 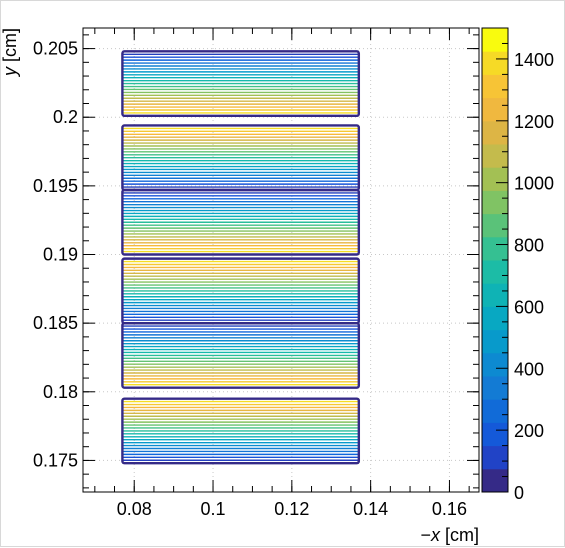 I want to click on colorbar-tick-label: 0, so click(x=519, y=493).